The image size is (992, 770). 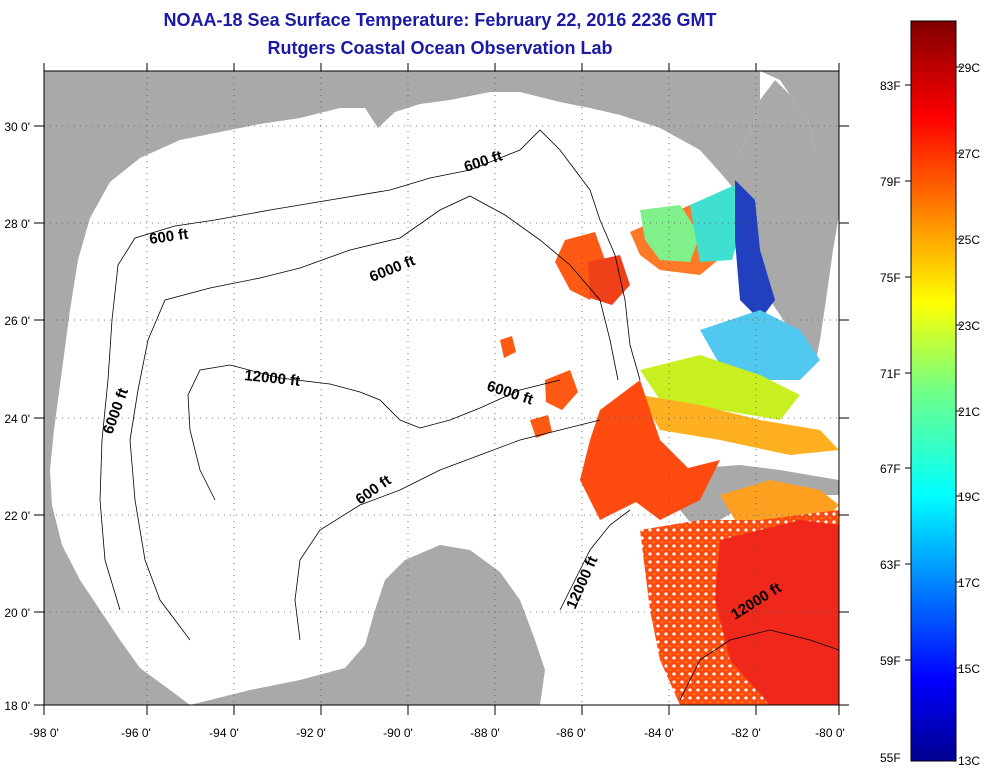 I want to click on lon-label-82w: -82 0', so click(x=746, y=733).